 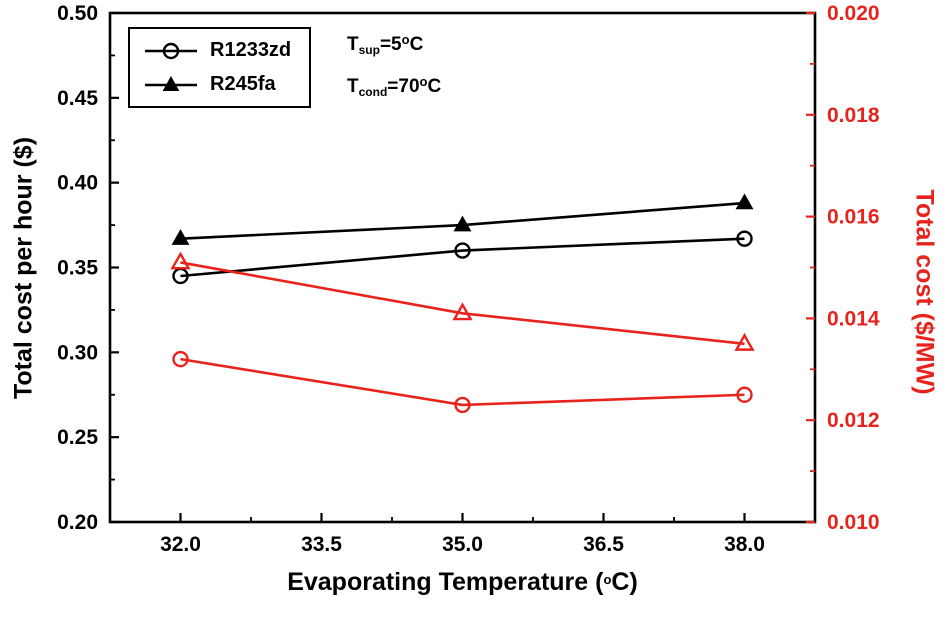 I want to click on x-axis-title: Evaporating Temperature (oC), so click(x=462, y=582).